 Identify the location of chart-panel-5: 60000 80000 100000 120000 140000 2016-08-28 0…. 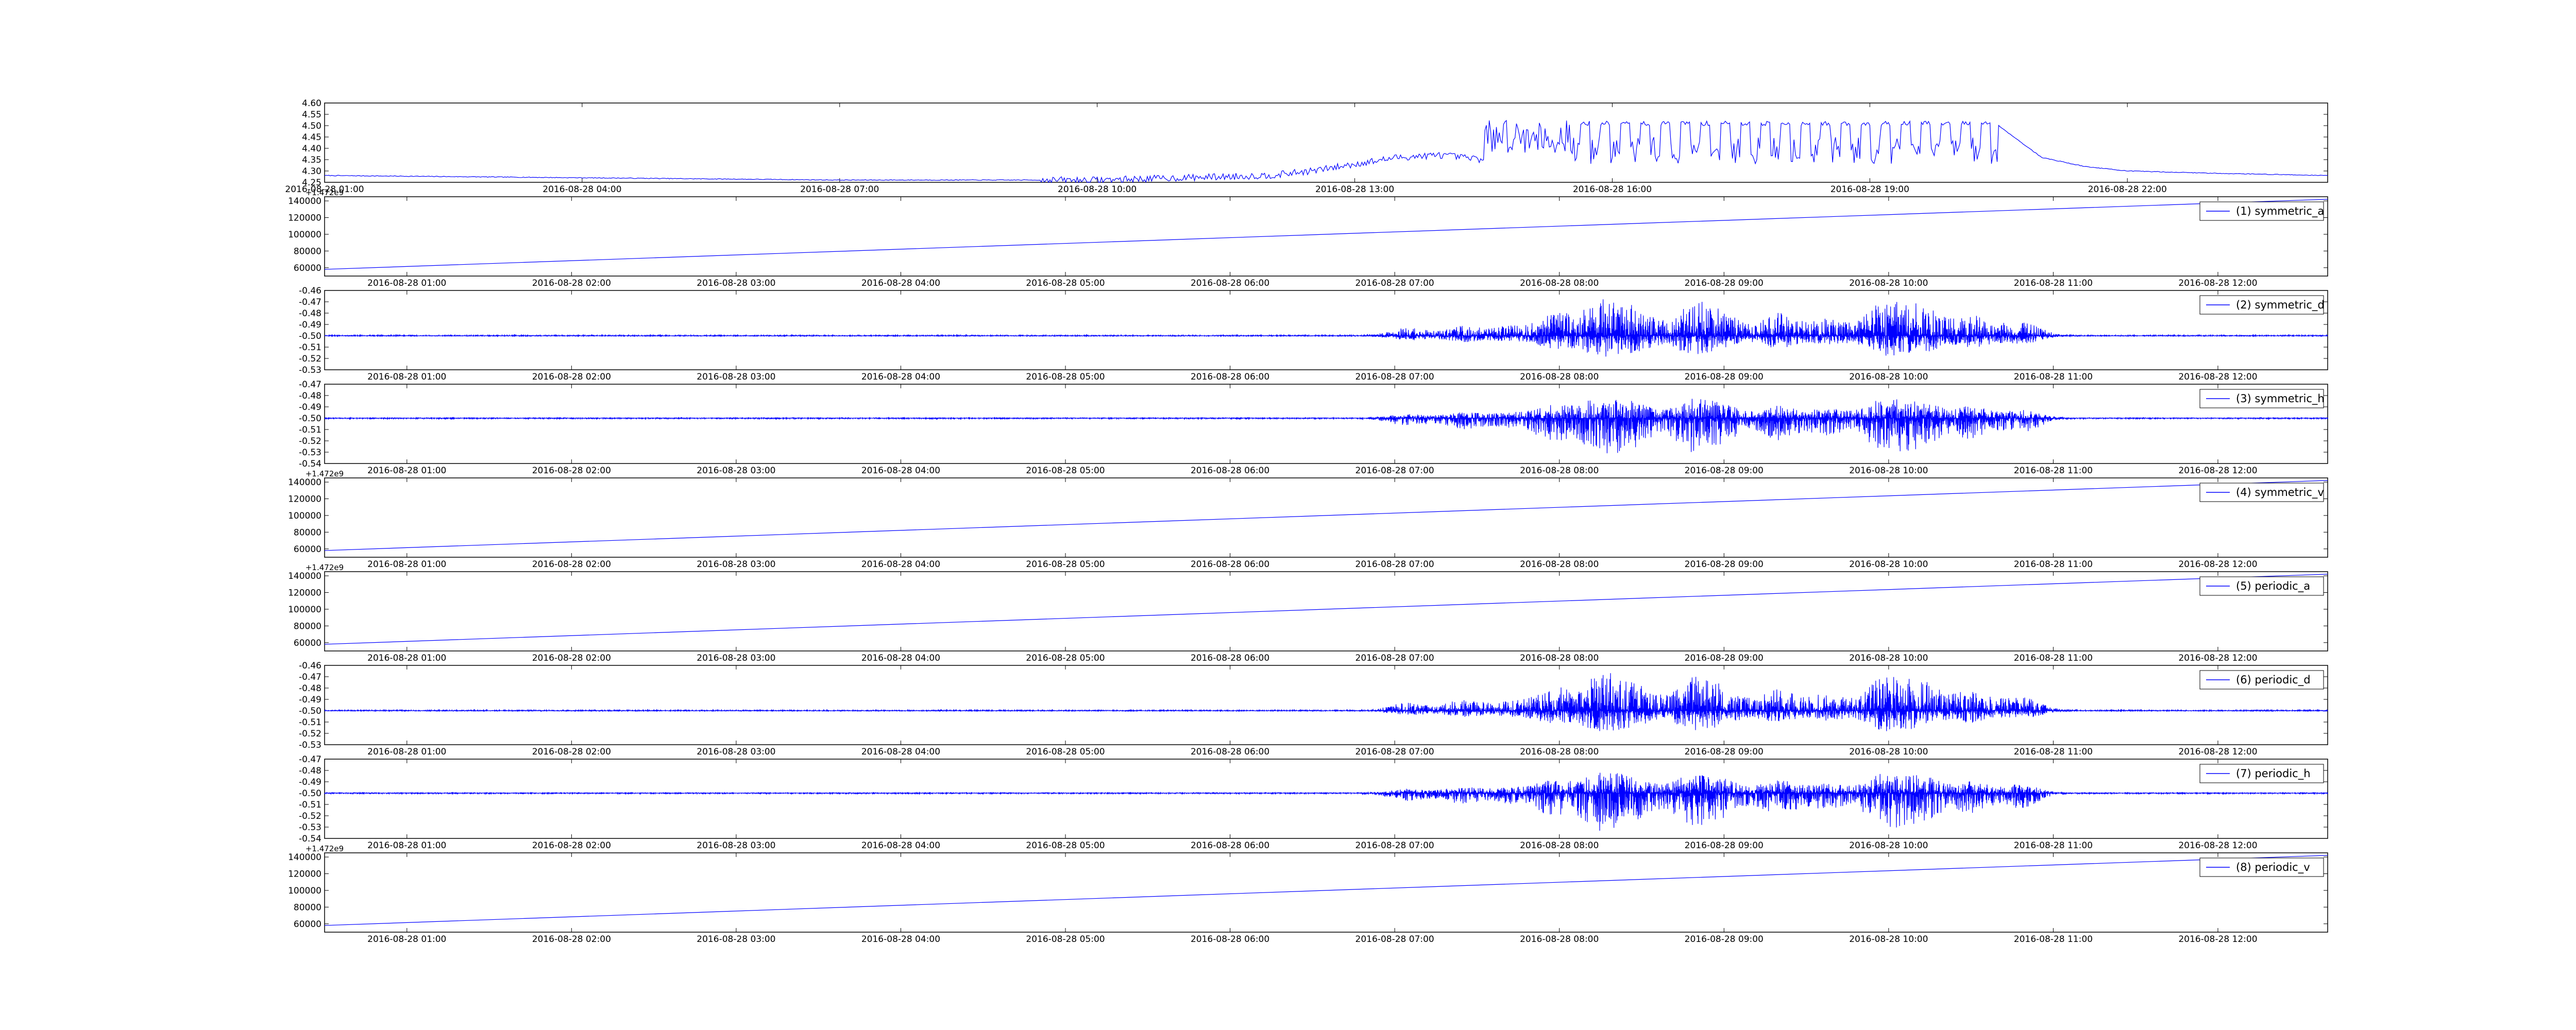
(1308, 613).